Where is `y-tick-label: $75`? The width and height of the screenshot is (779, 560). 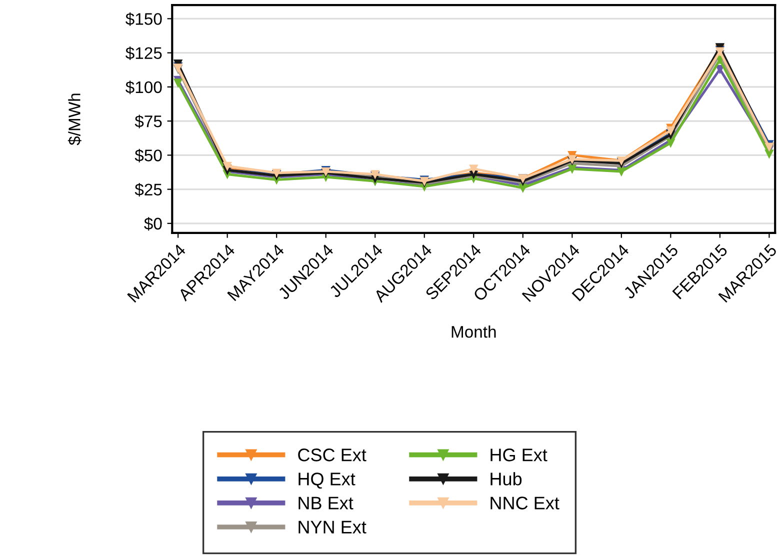
y-tick-label: $75 is located at coordinates (148, 121).